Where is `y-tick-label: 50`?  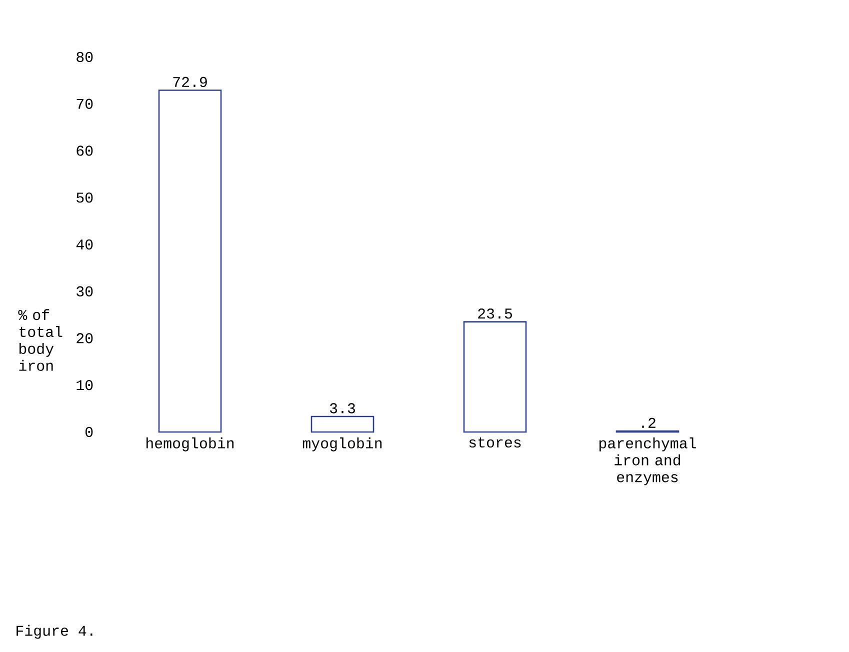 y-tick-label: 50 is located at coordinates (84, 197).